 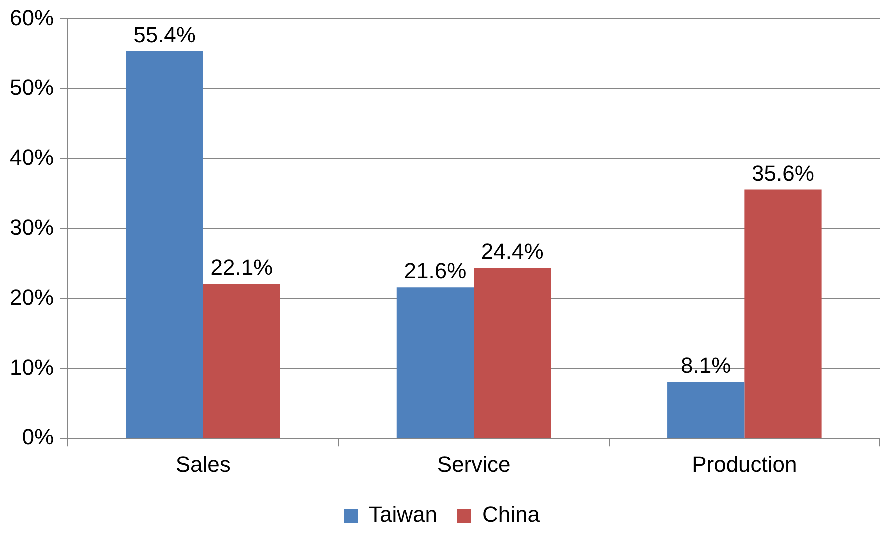 What do you see at coordinates (512, 251) in the screenshot?
I see `data-label: 24.4%` at bounding box center [512, 251].